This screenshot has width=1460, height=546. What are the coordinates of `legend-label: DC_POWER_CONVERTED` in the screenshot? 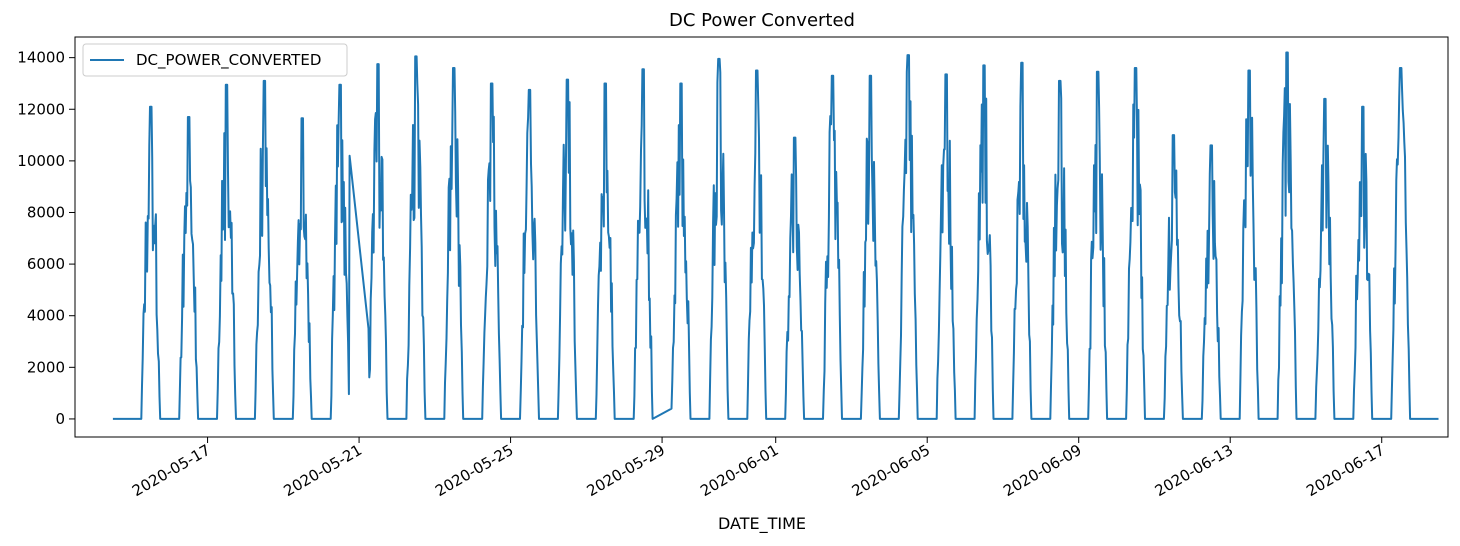 It's located at (228, 60).